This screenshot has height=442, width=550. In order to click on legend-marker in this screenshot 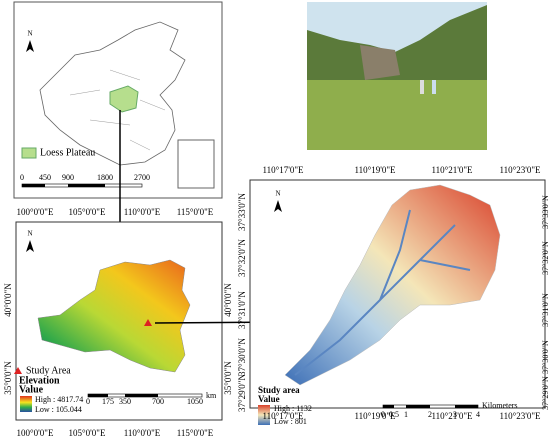, I will do `click(18, 370)`.